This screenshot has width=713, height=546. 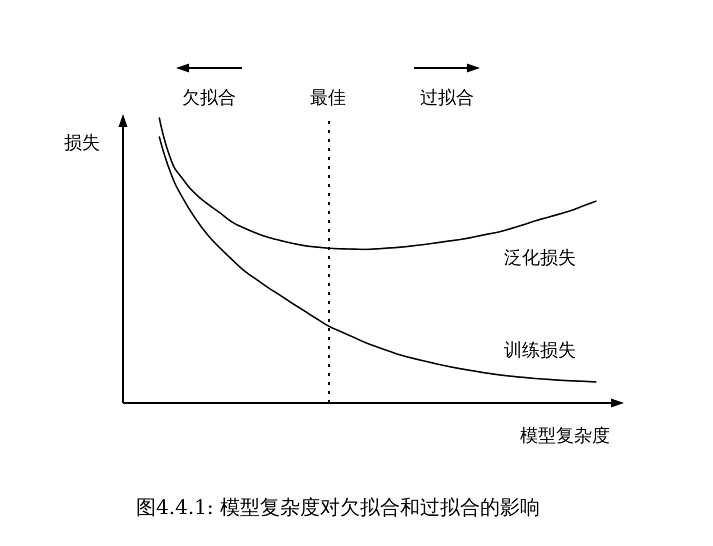 What do you see at coordinates (540, 257) in the screenshot?
I see `series-label: 泛化损失` at bounding box center [540, 257].